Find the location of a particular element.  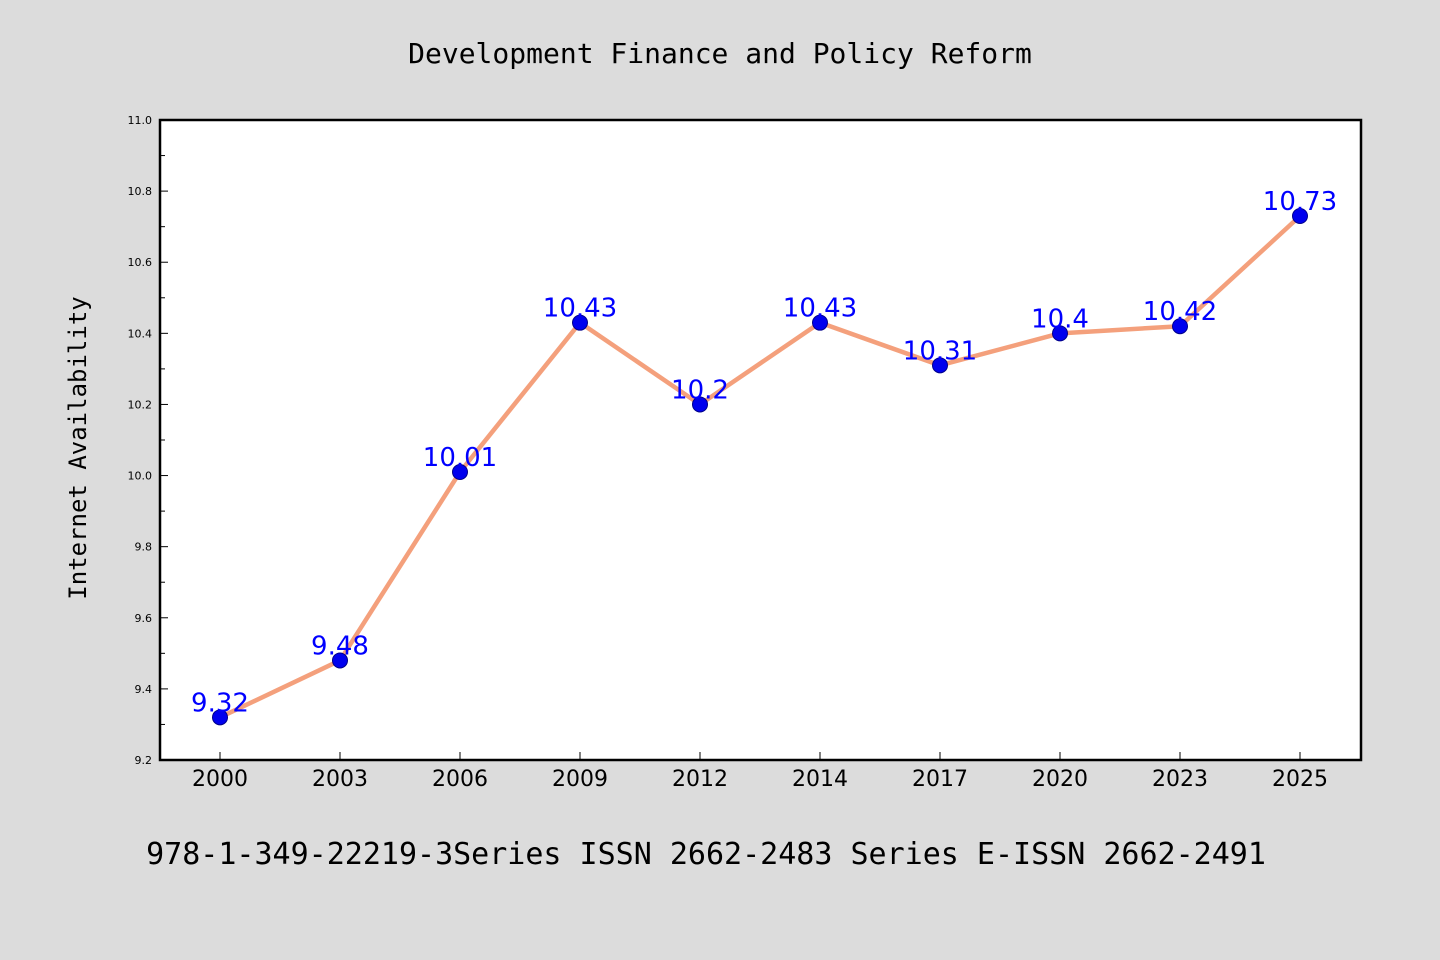

x-tick-label: 2012 is located at coordinates (700, 779).